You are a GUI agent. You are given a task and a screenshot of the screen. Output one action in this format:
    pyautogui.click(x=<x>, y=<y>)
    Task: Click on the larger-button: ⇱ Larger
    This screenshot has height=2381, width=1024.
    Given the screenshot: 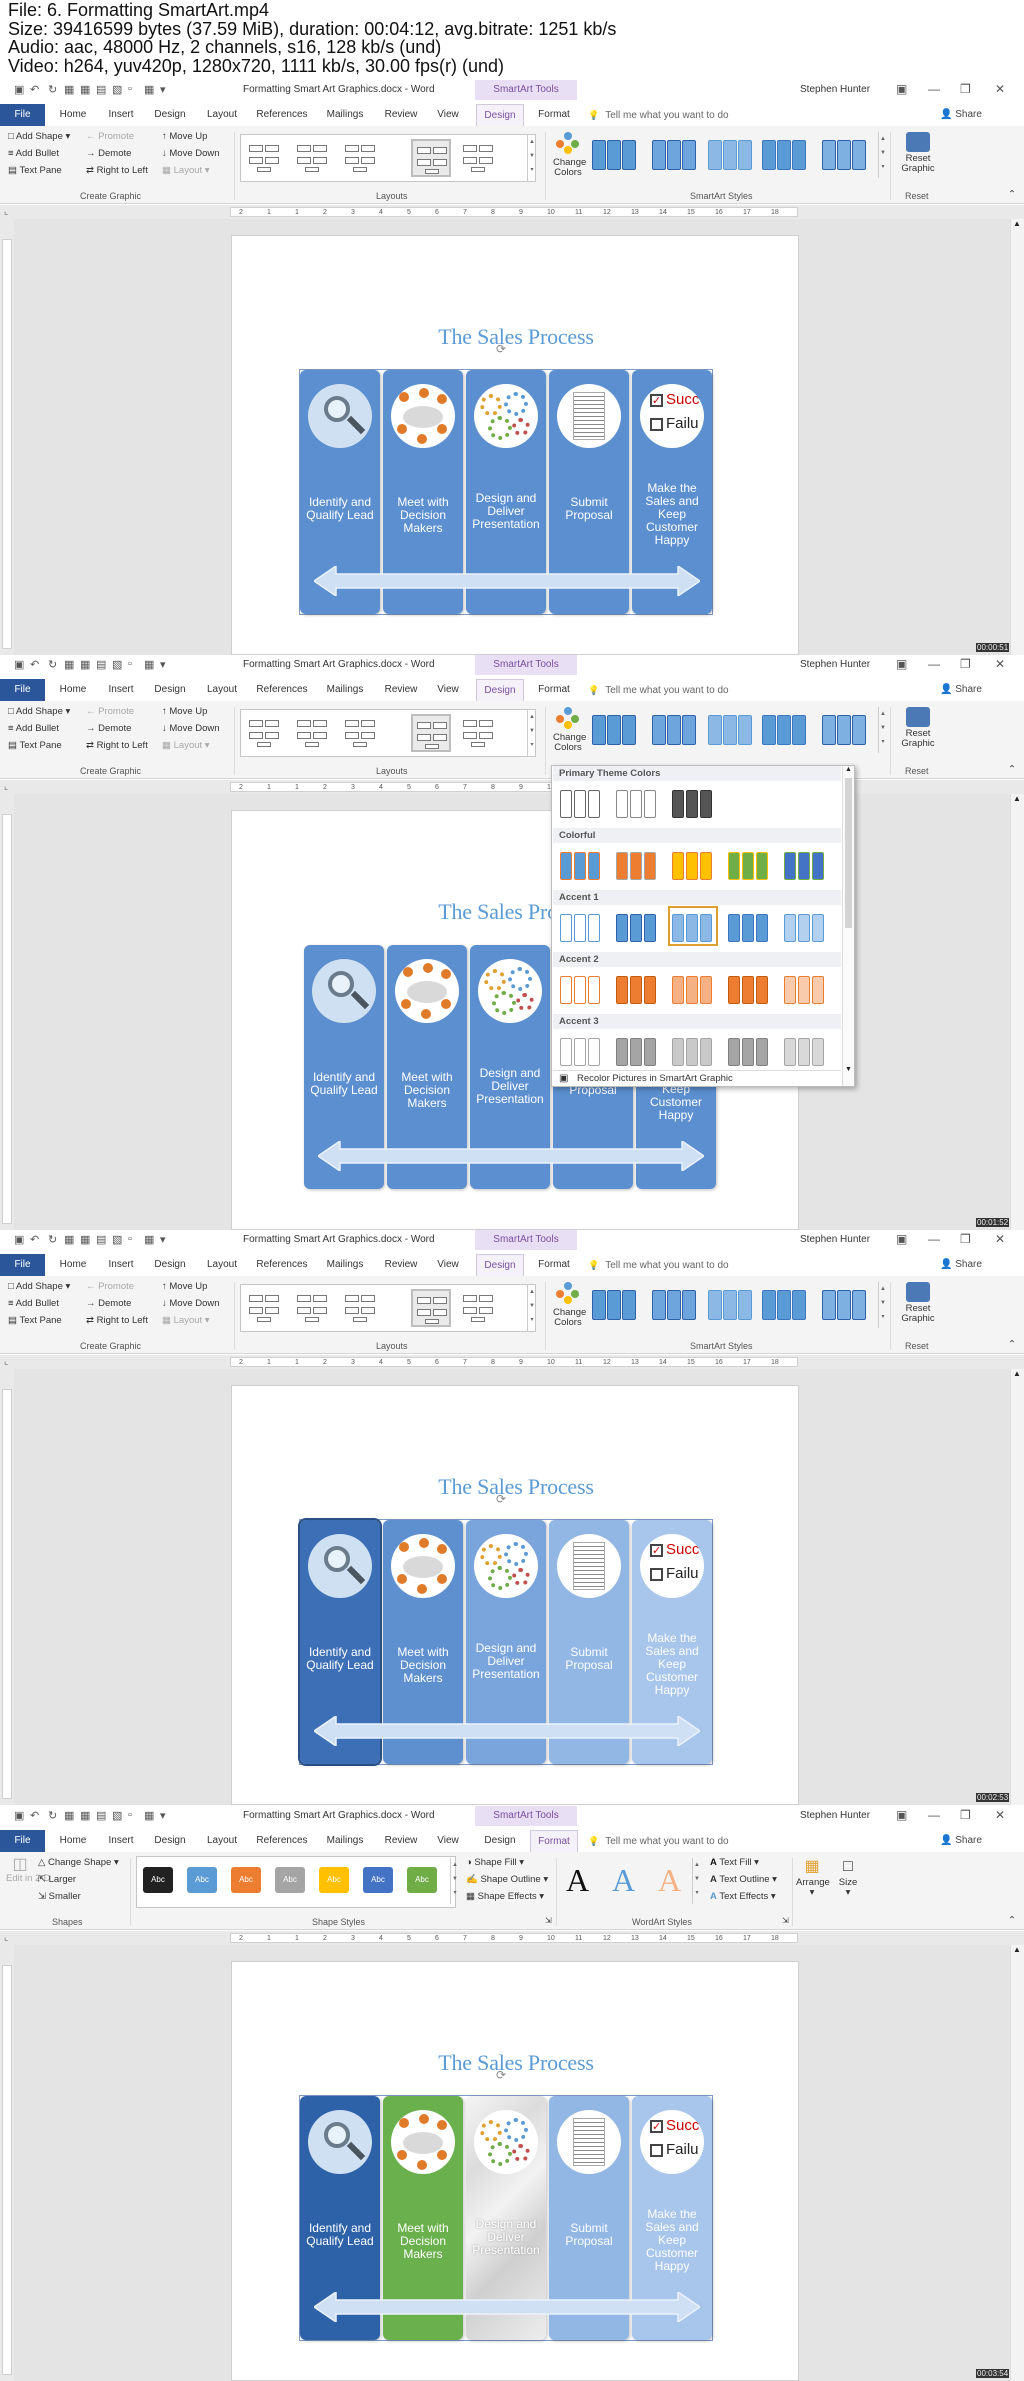 What is the action you would take?
    pyautogui.click(x=57, y=1879)
    